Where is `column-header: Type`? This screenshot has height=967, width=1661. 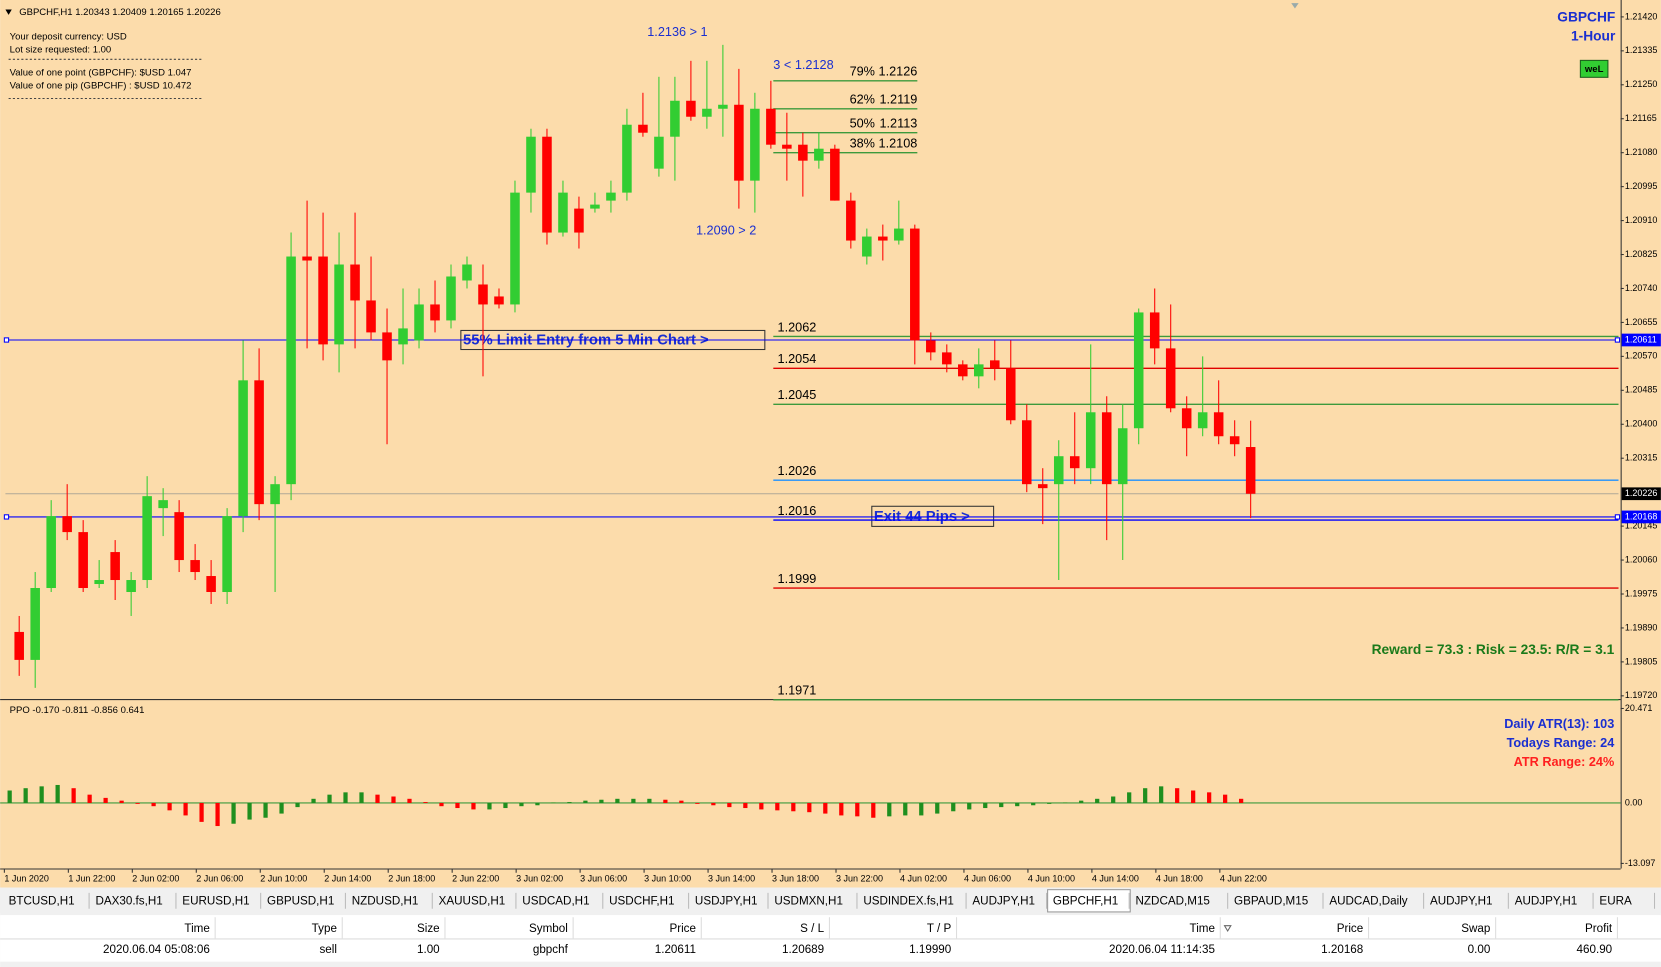 column-header: Type is located at coordinates (324, 928).